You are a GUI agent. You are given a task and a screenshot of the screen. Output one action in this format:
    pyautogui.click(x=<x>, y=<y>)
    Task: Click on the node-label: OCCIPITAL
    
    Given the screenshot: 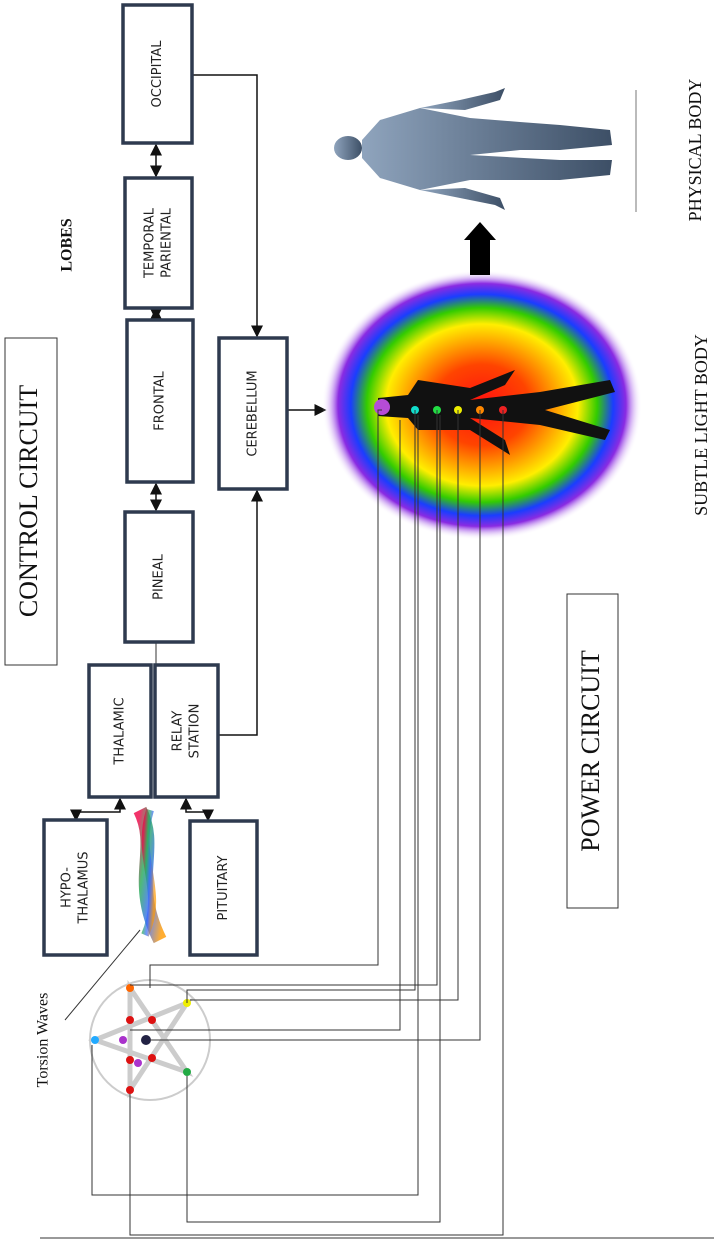 What is the action you would take?
    pyautogui.click(x=157, y=74)
    